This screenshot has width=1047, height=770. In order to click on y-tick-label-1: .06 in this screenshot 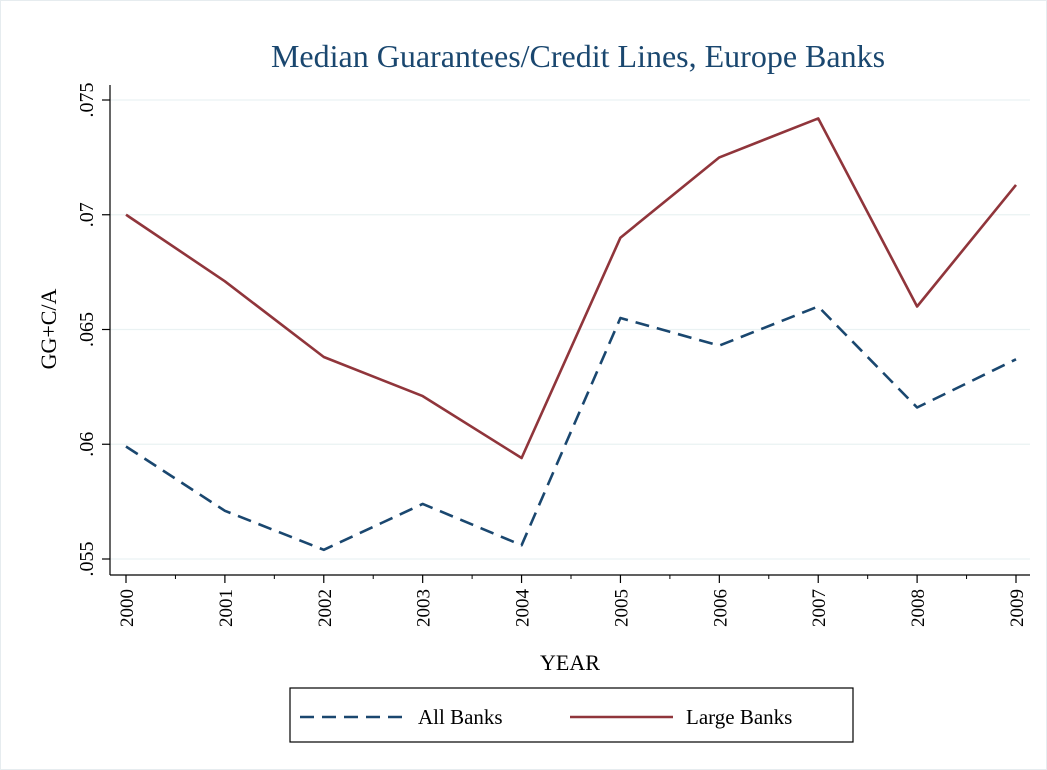, I will do `click(87, 444)`.